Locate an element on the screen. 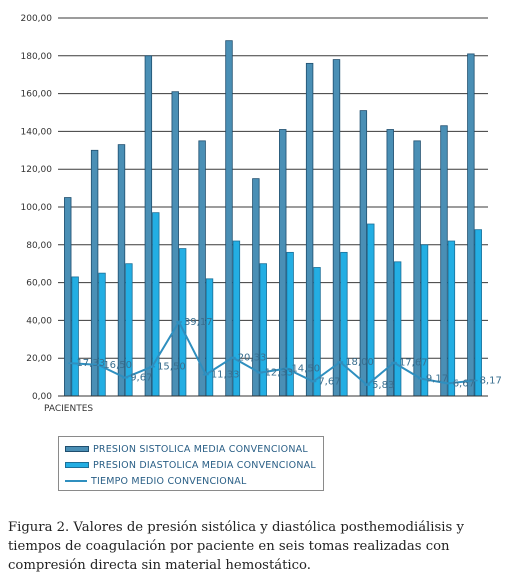  time-data-label: 20,33 is located at coordinates (252, 358).